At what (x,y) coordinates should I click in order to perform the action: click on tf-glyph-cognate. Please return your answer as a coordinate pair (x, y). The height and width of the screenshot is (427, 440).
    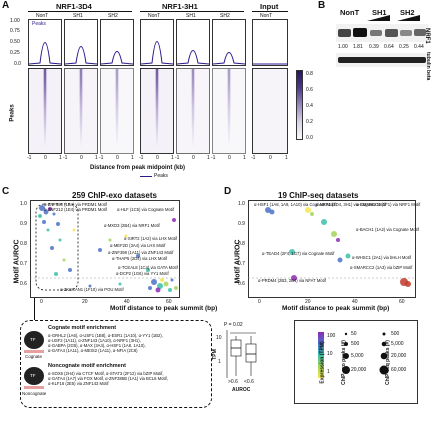
    Looking at the image, I should click on (34, 340).